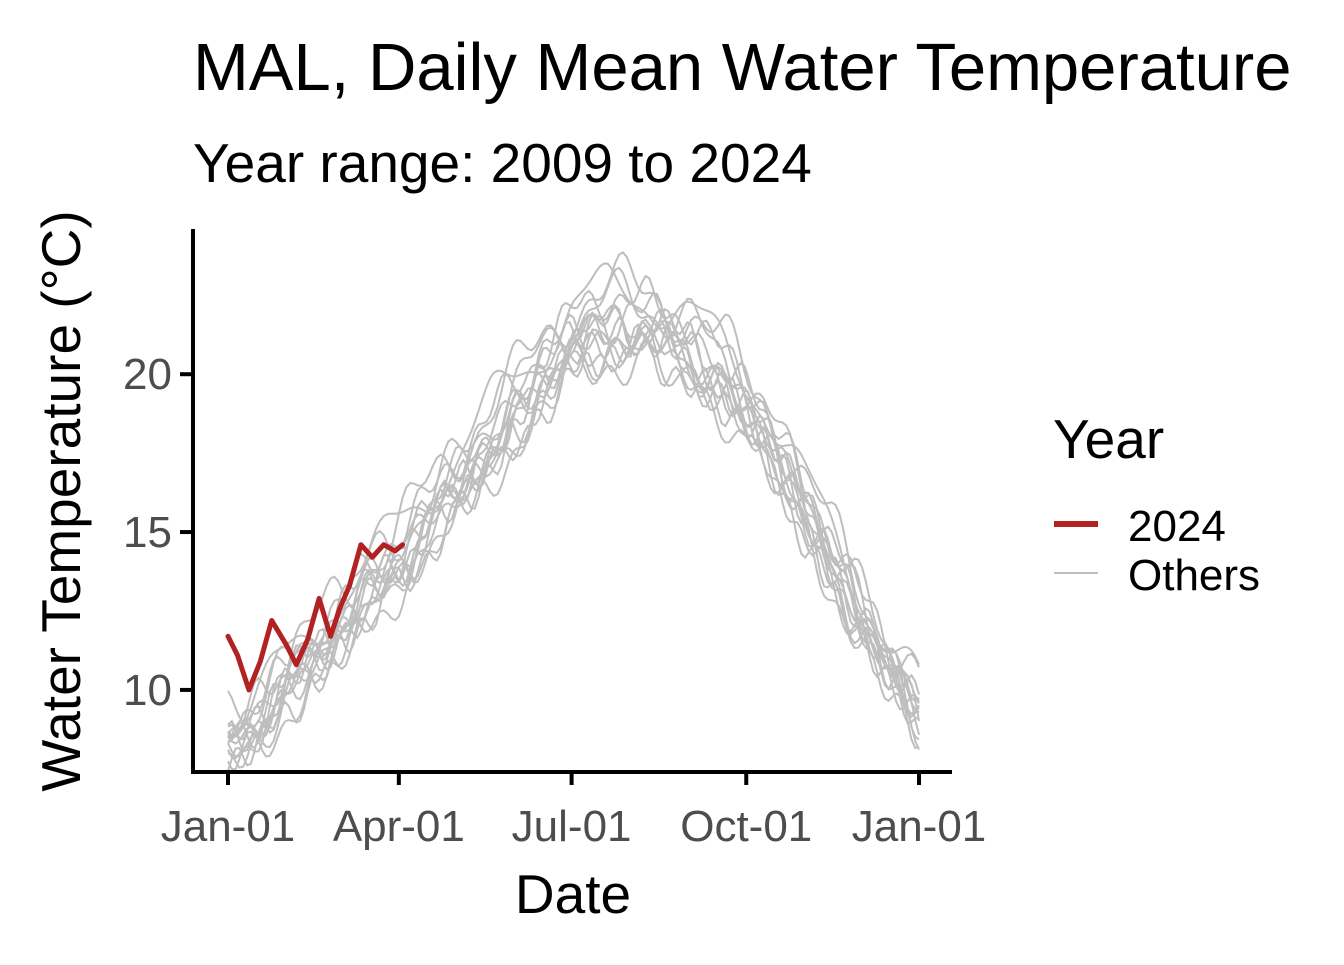 The height and width of the screenshot is (965, 1344). I want to click on series-2024-line, so click(315, 617).